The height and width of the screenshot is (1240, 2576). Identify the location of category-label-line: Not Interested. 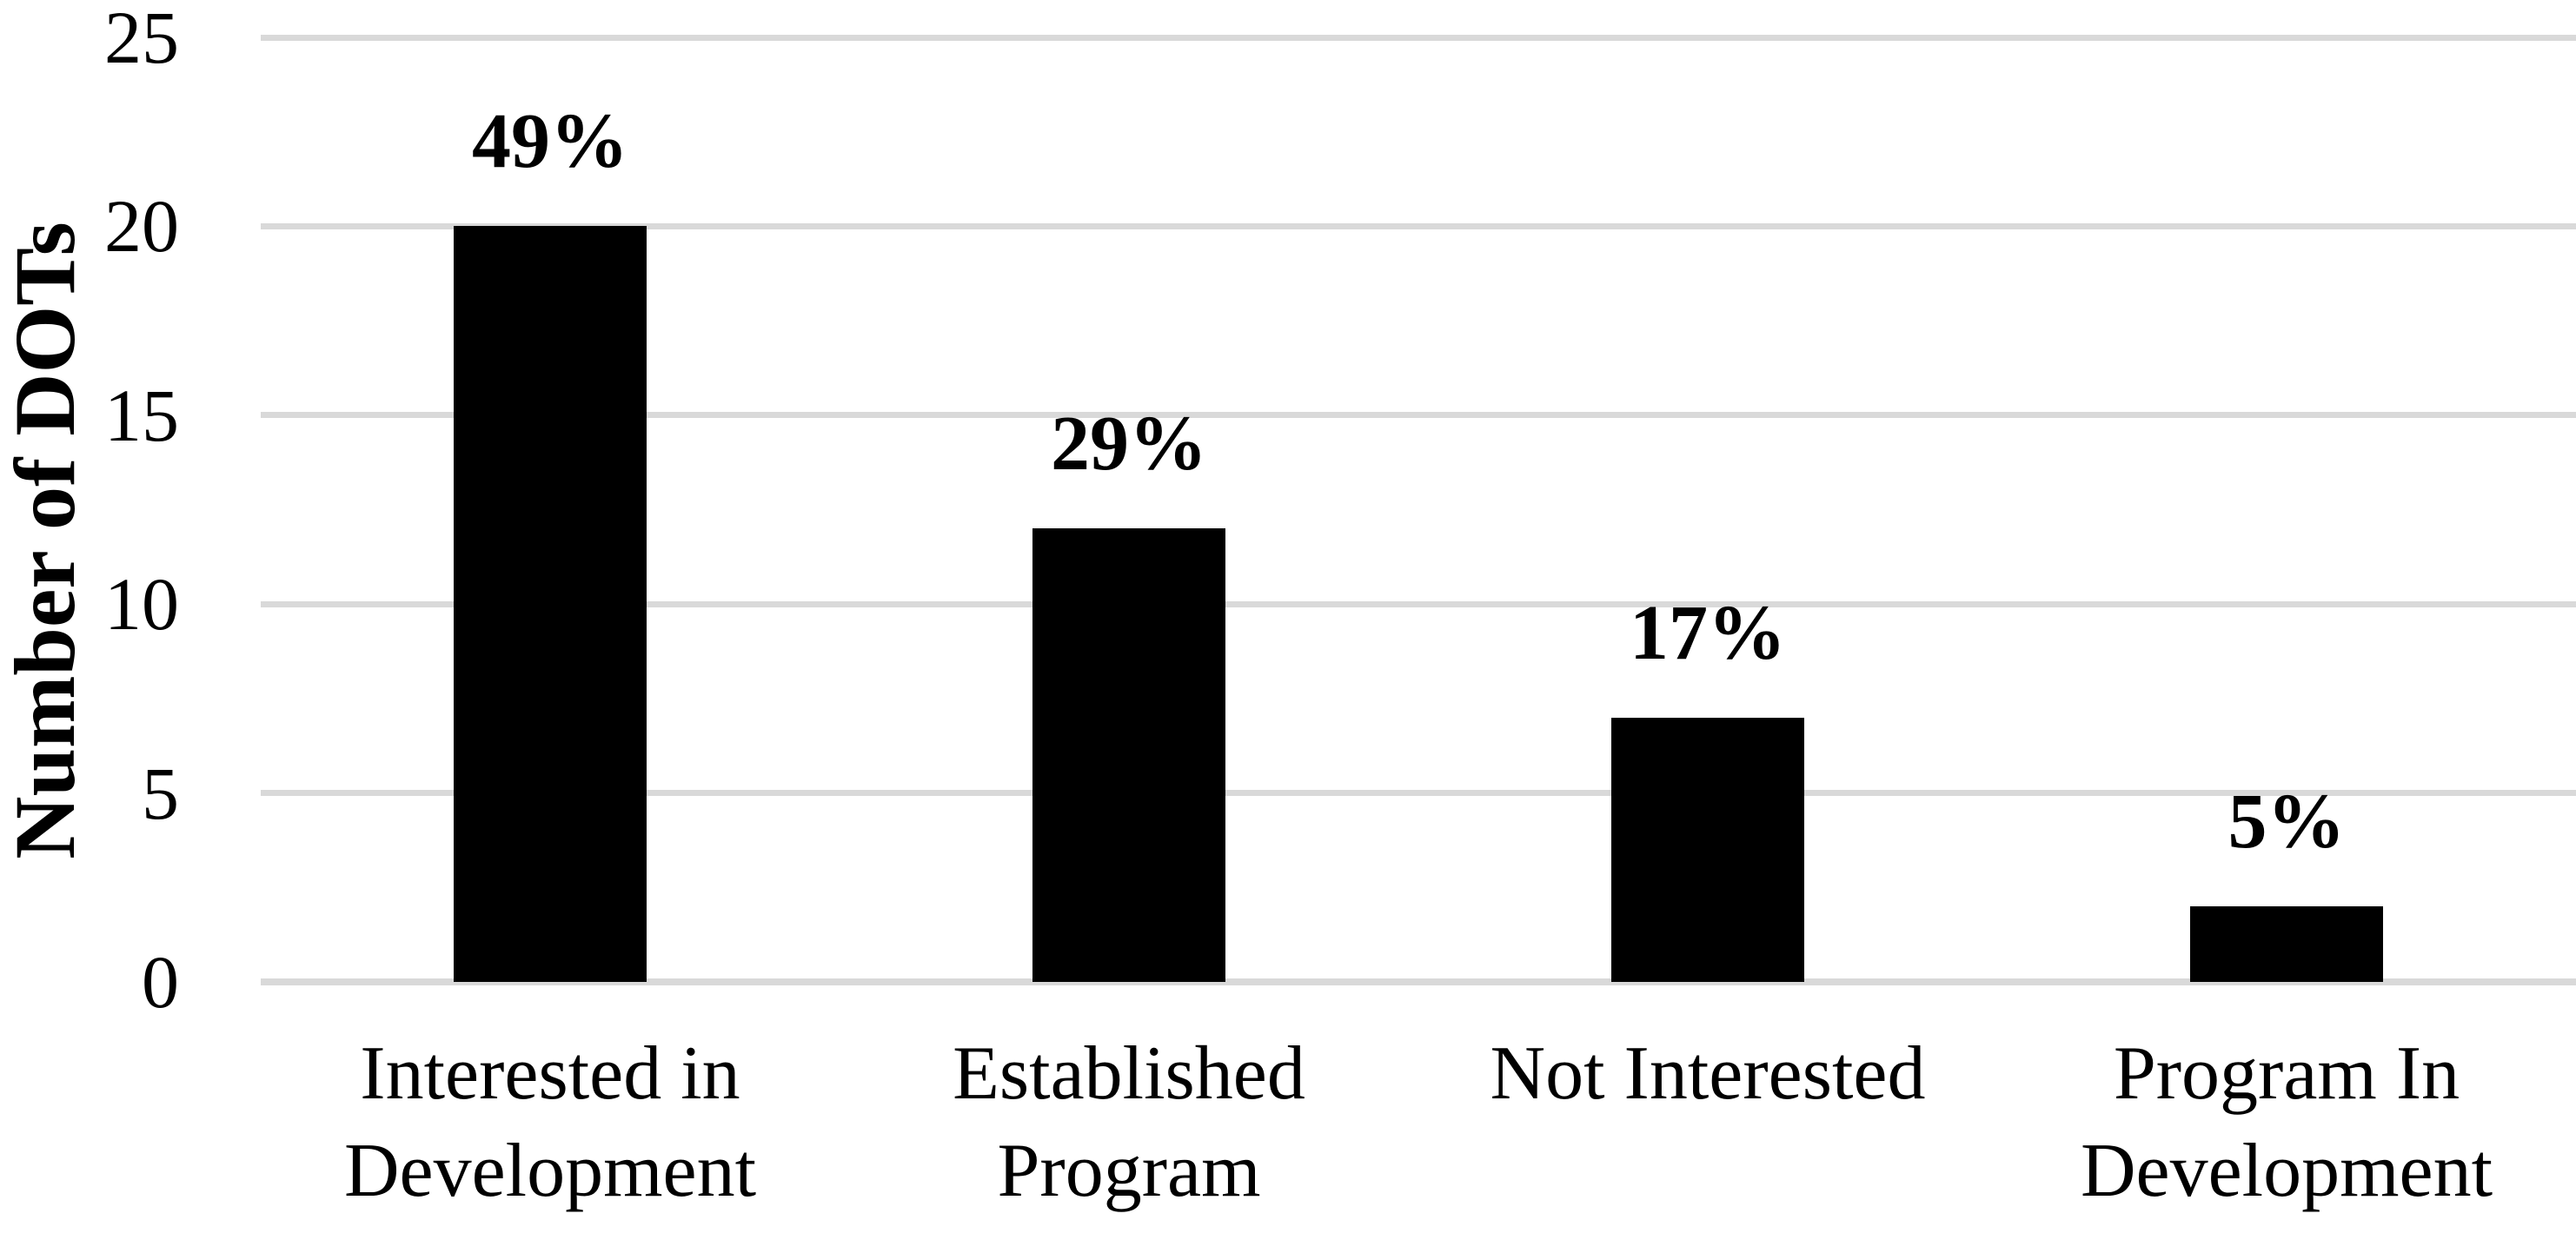
(1708, 1073).